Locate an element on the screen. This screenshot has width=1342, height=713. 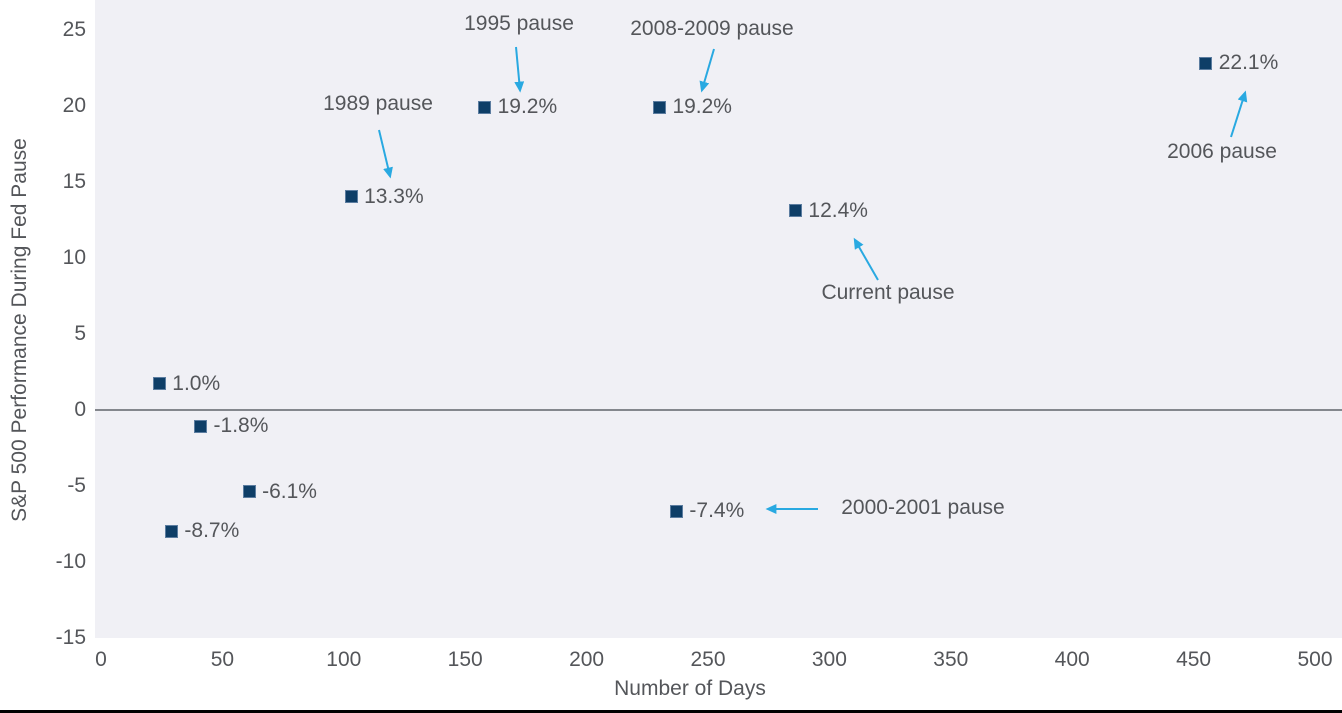
x-tick-label: 350 is located at coordinates (951, 659).